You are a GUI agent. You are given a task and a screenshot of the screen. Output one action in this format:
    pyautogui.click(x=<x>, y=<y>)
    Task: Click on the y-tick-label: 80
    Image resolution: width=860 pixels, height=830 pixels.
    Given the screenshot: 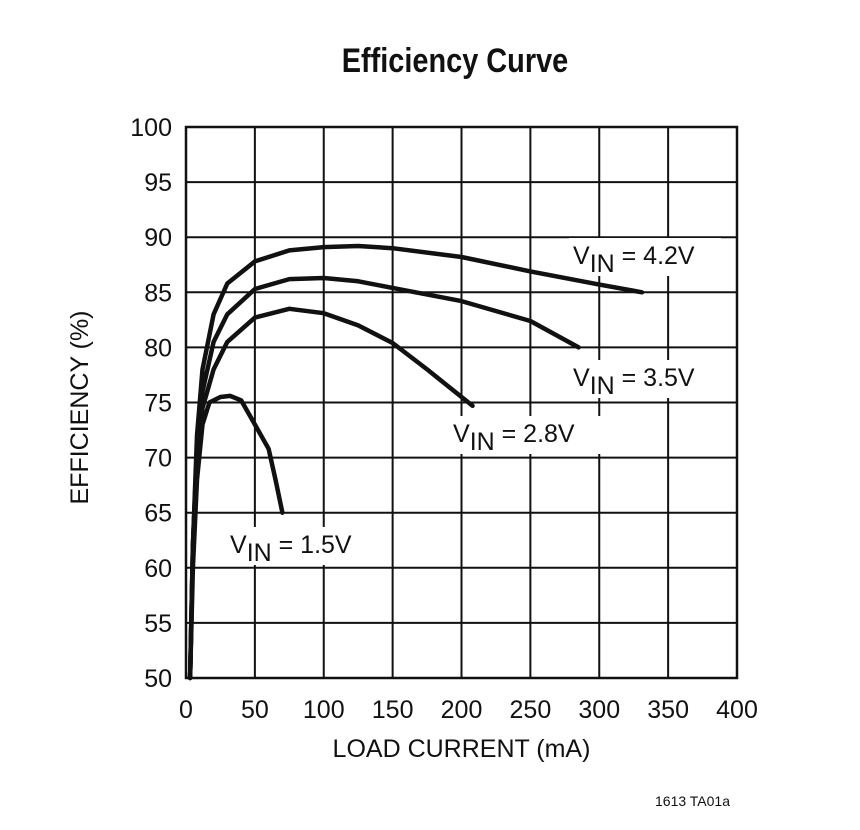 What is the action you would take?
    pyautogui.click(x=158, y=348)
    